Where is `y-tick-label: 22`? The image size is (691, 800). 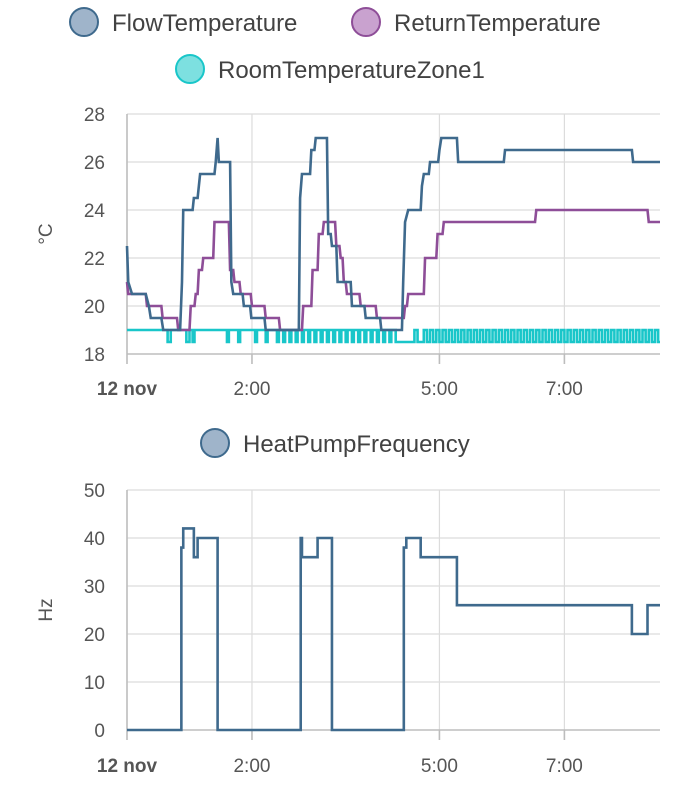 y-tick-label: 22 is located at coordinates (94, 259).